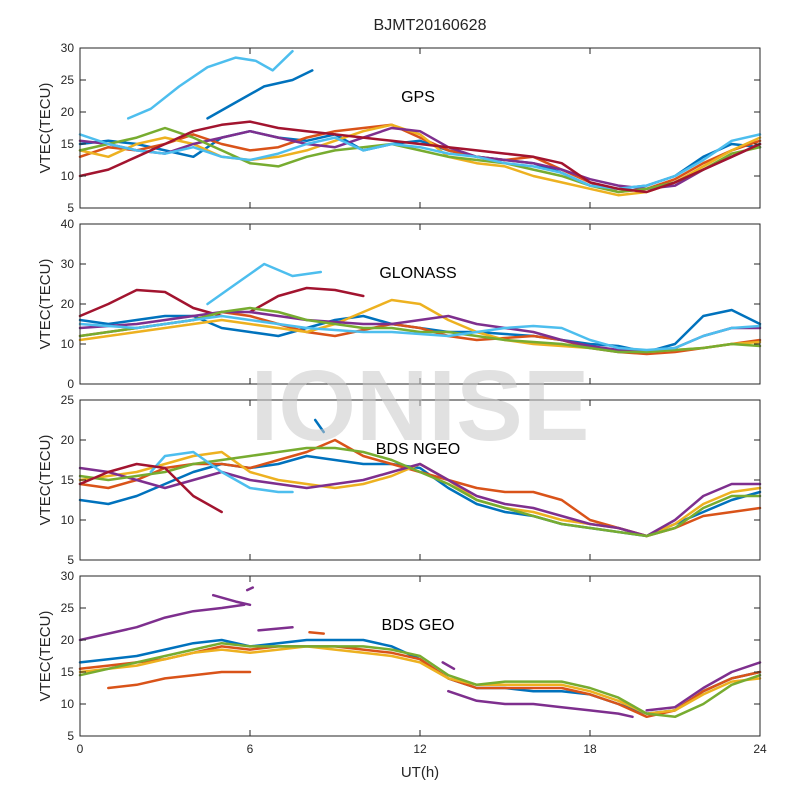 The width and height of the screenshot is (800, 800). What do you see at coordinates (420, 749) in the screenshot?
I see `x-tick-label: 12` at bounding box center [420, 749].